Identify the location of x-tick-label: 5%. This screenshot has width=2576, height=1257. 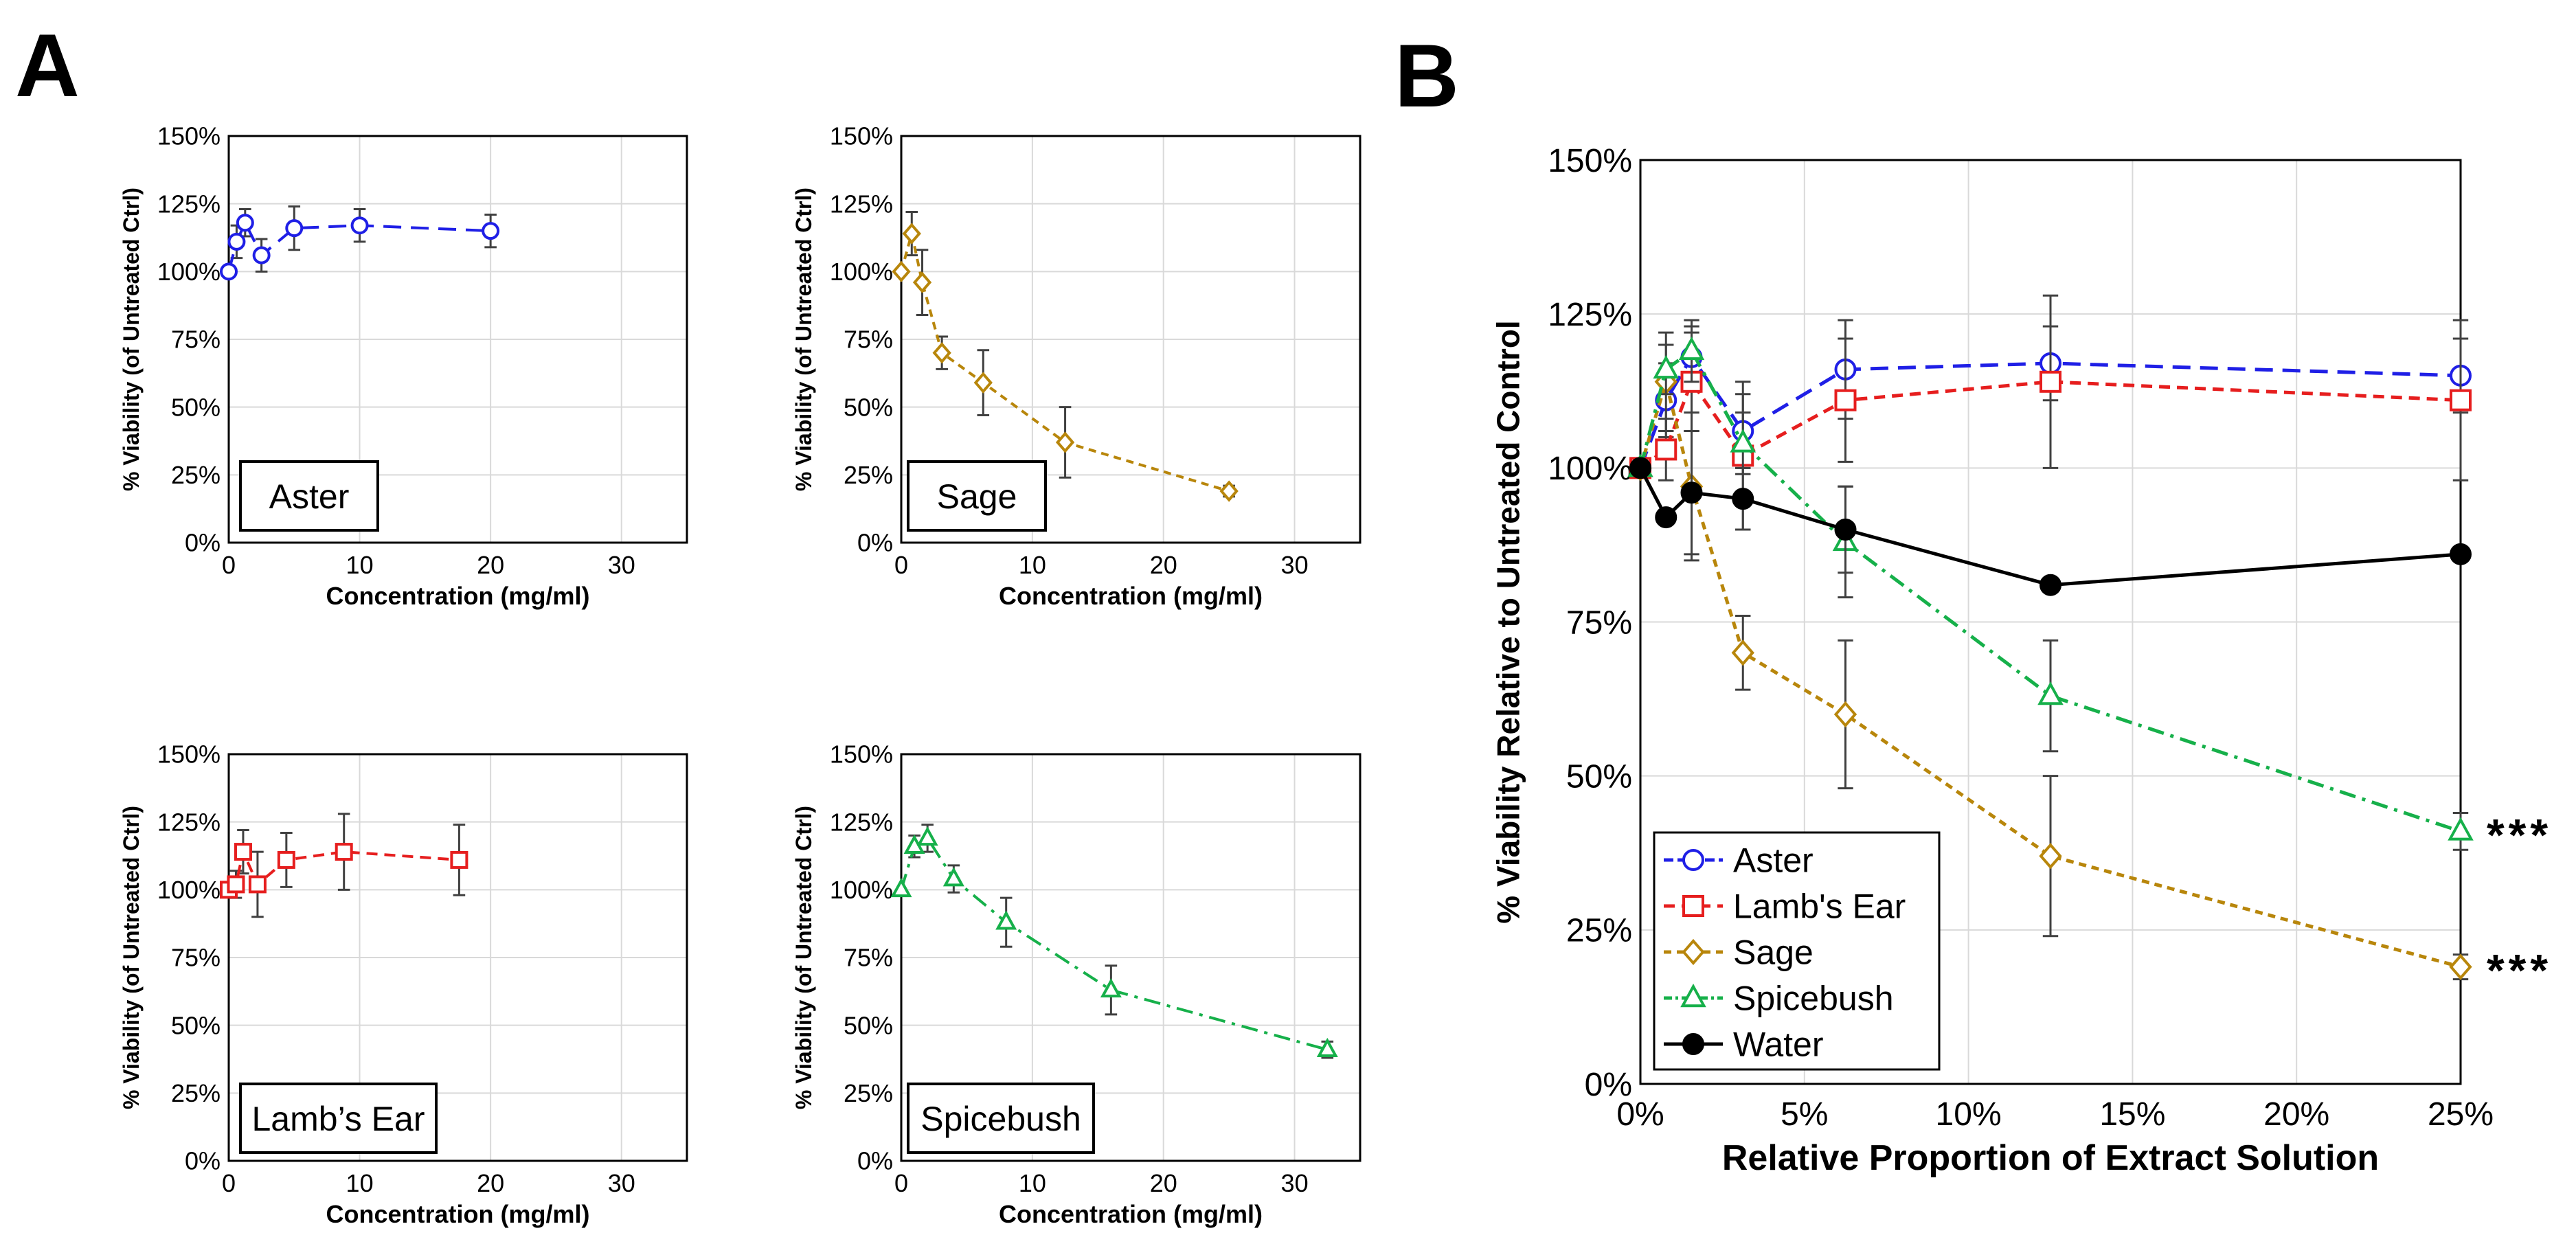
(1804, 1114).